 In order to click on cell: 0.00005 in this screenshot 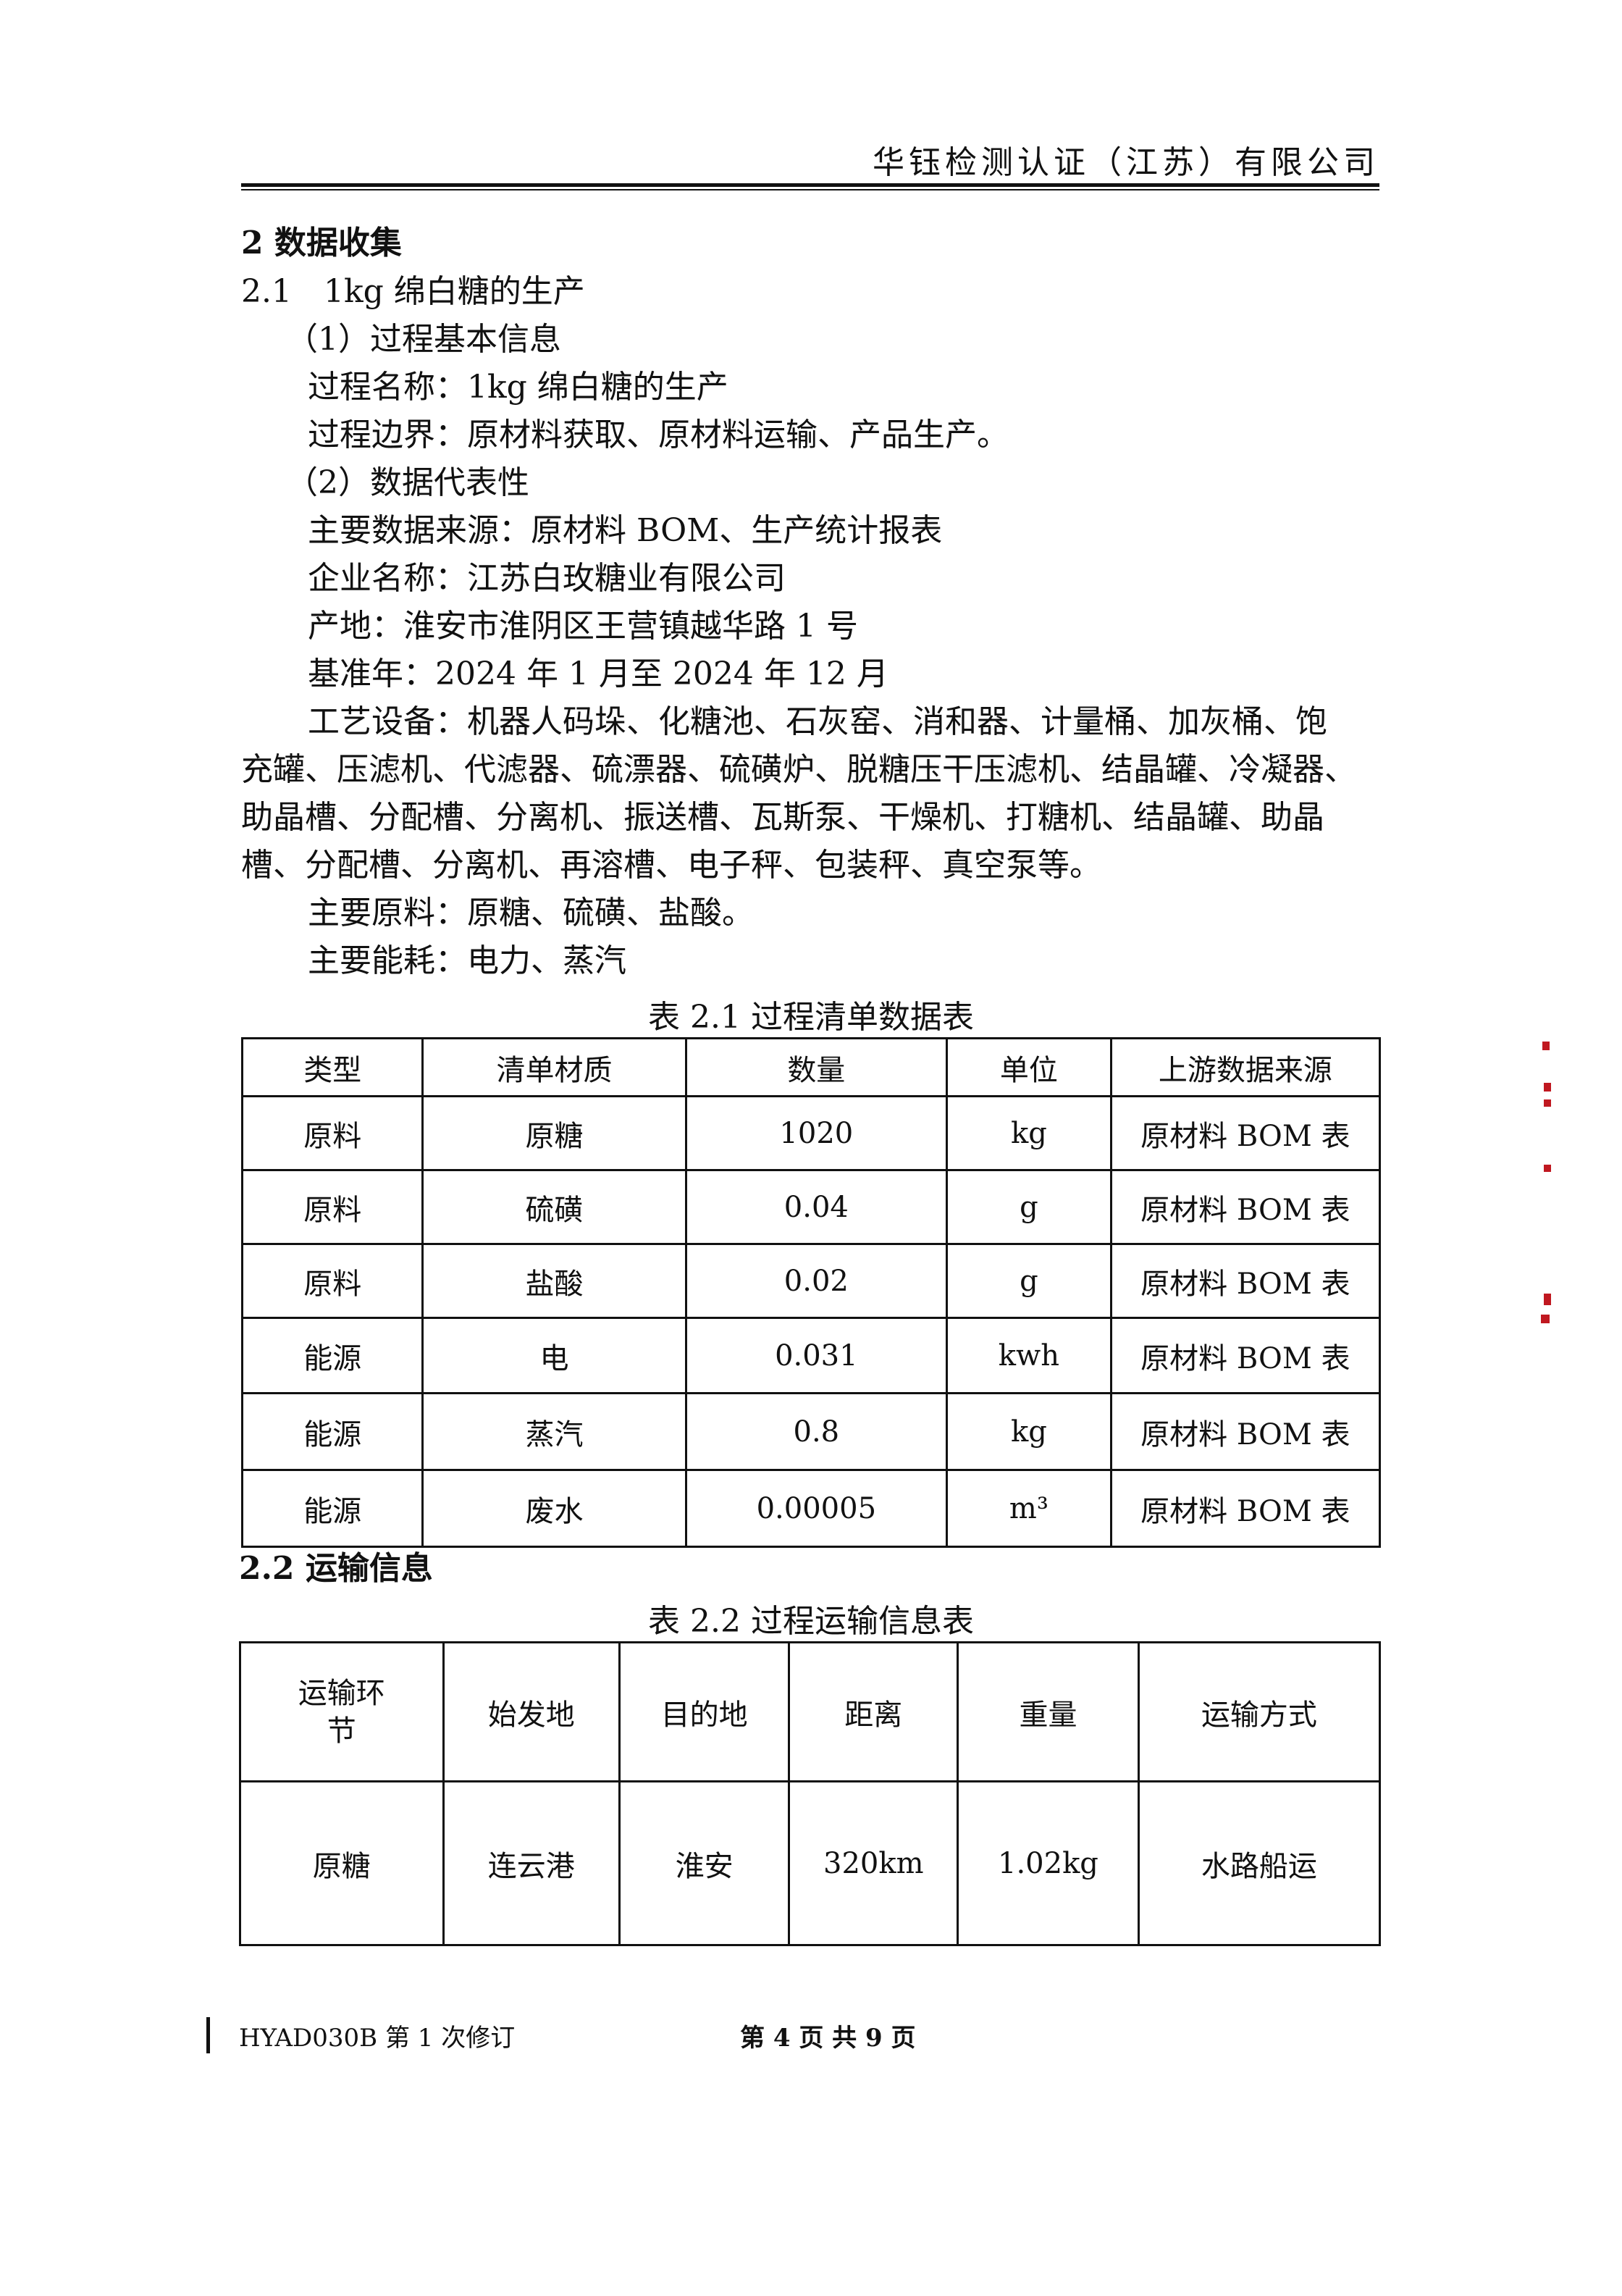, I will do `click(817, 1508)`.